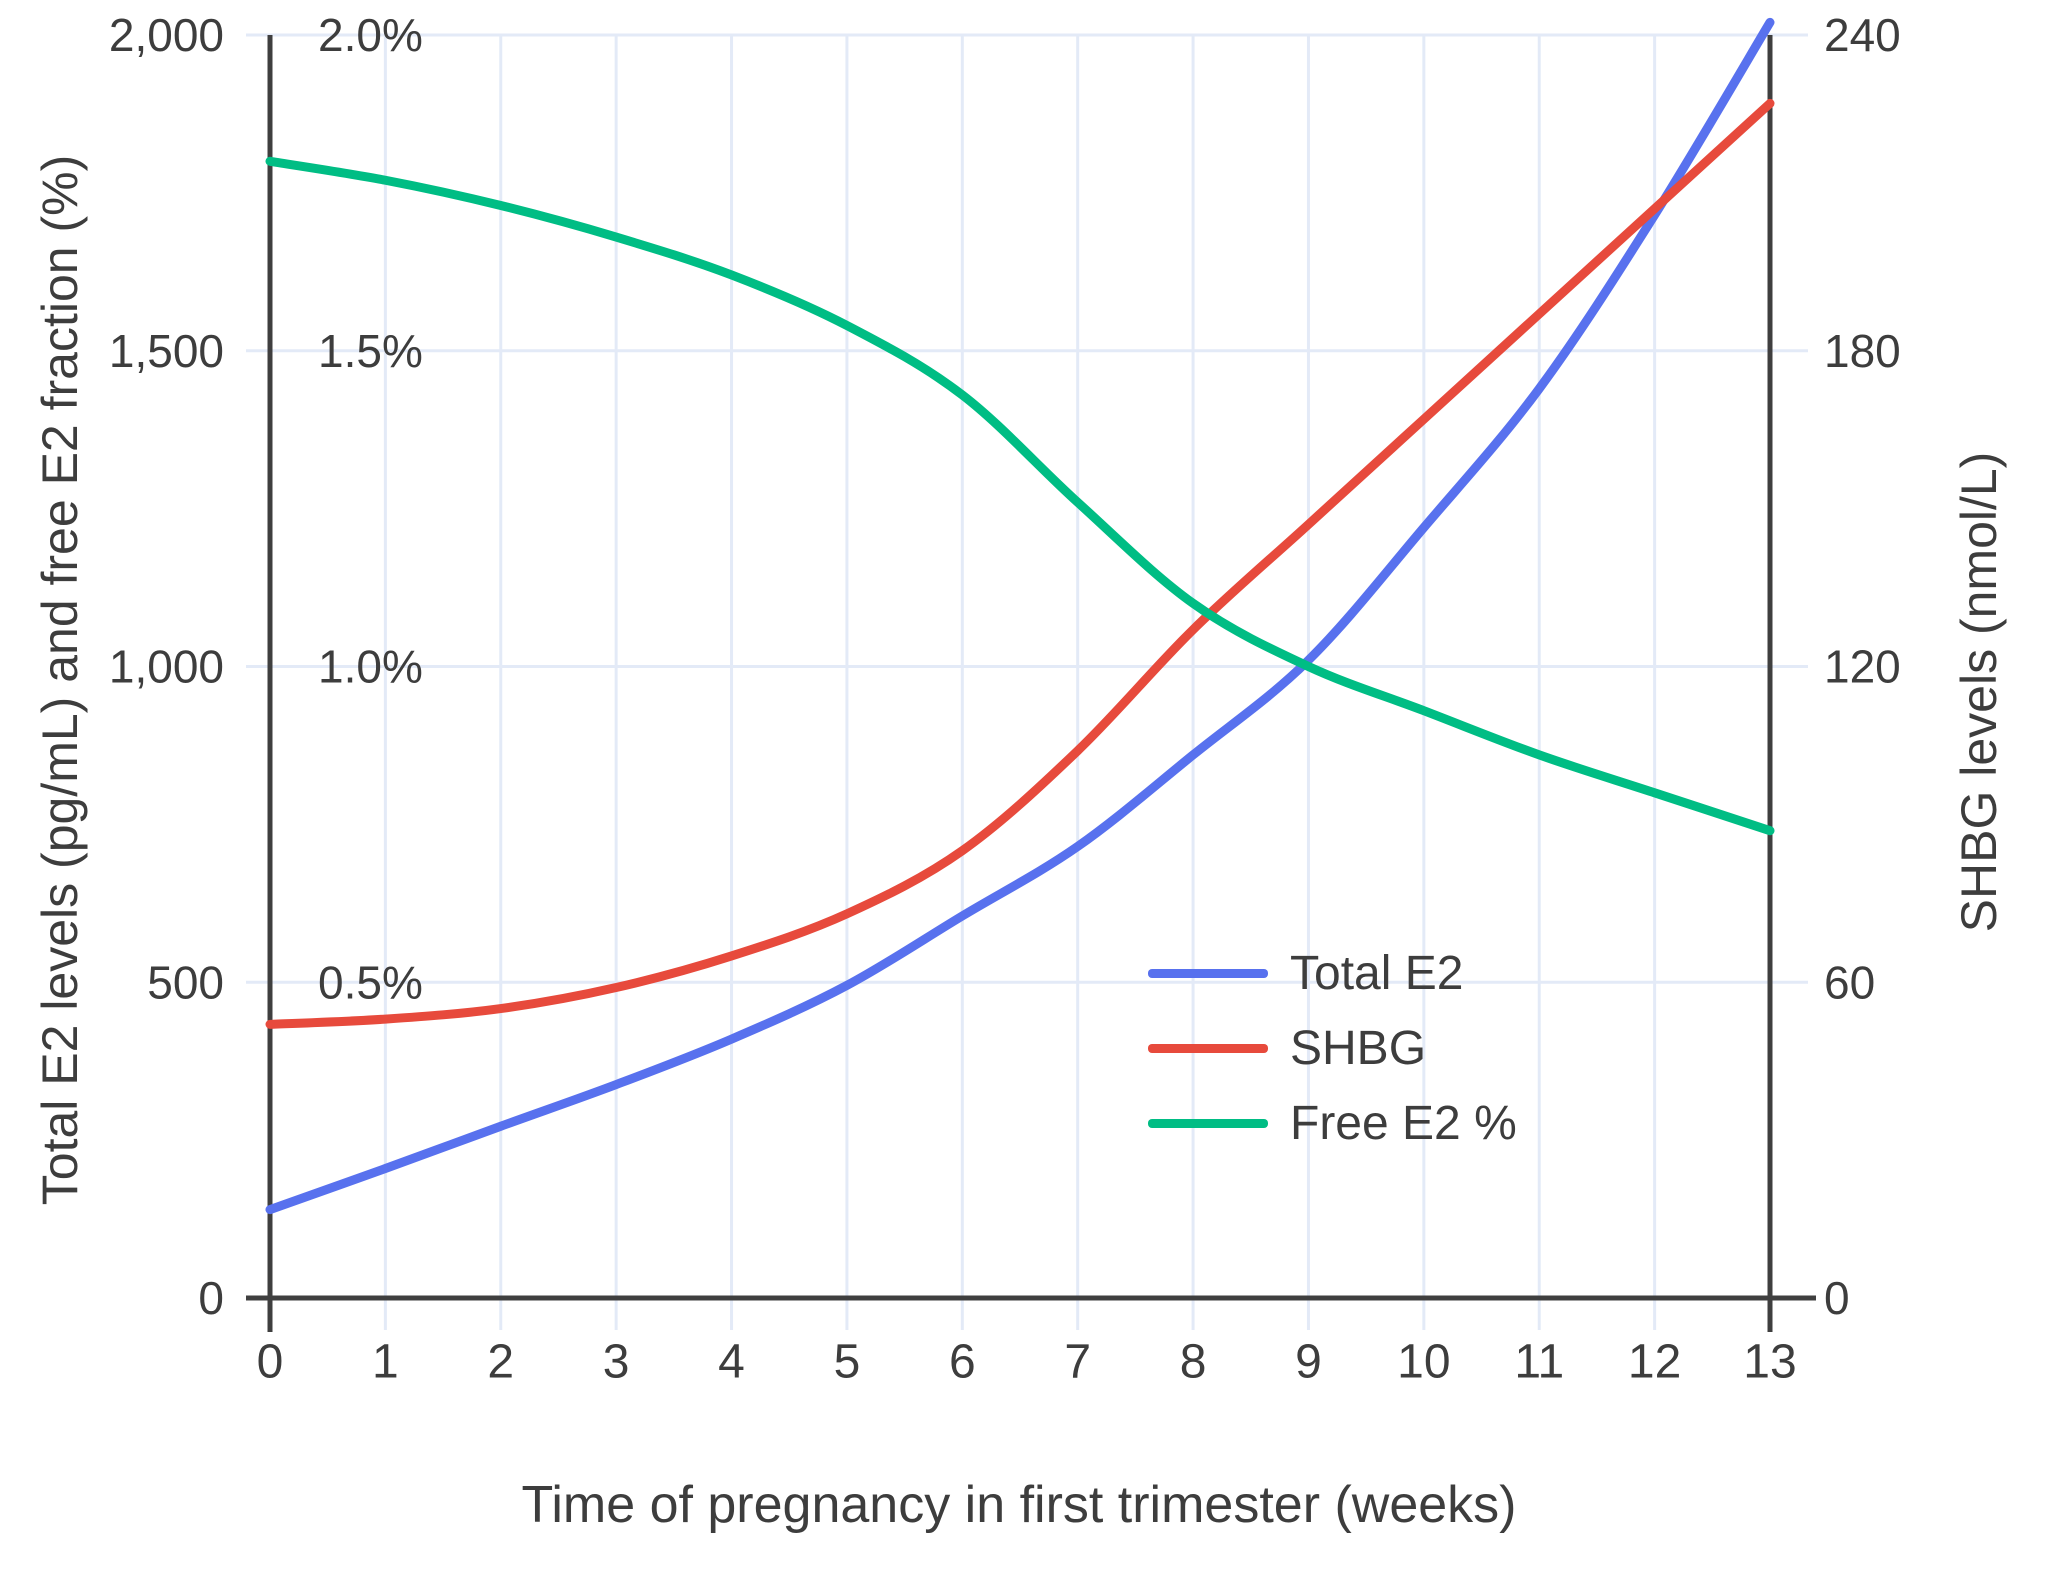 This screenshot has width=2048, height=1583. What do you see at coordinates (1862, 351) in the screenshot?
I see `right-axis-tick-label: 180` at bounding box center [1862, 351].